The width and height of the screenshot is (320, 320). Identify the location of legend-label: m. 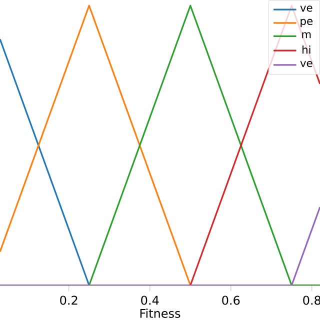
(306, 35).